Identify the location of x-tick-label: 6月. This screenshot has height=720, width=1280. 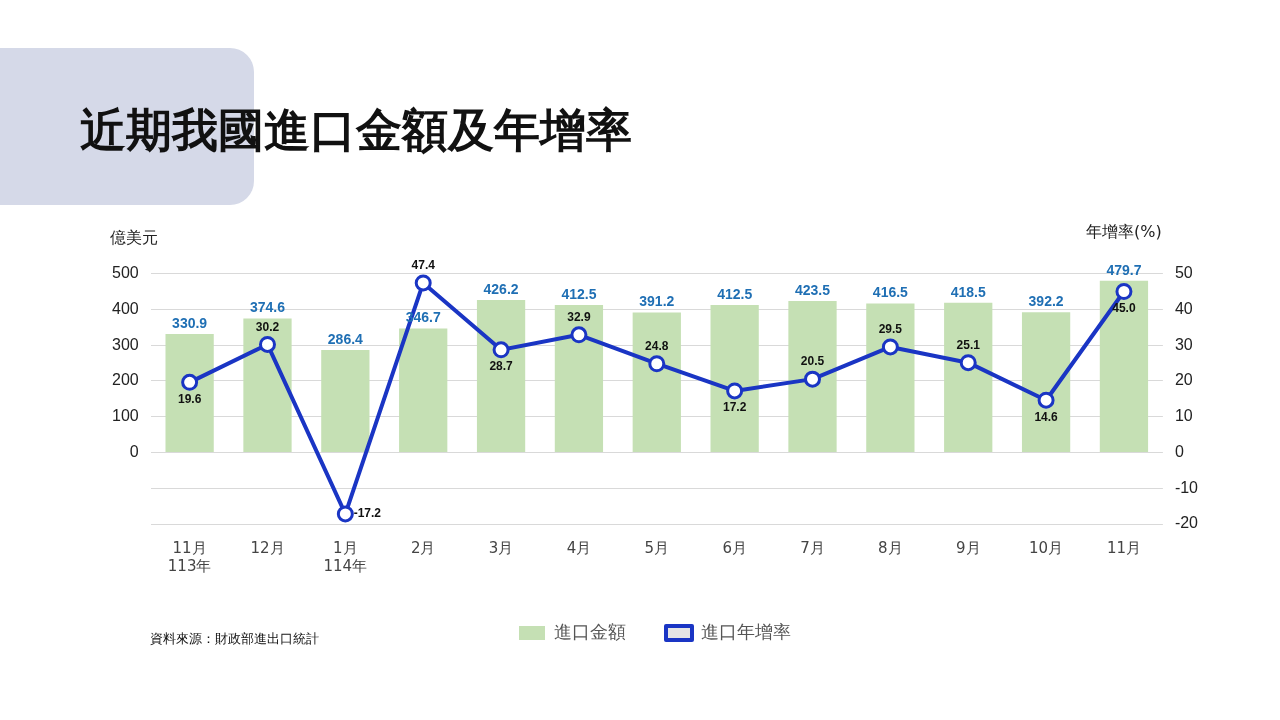
(734, 547).